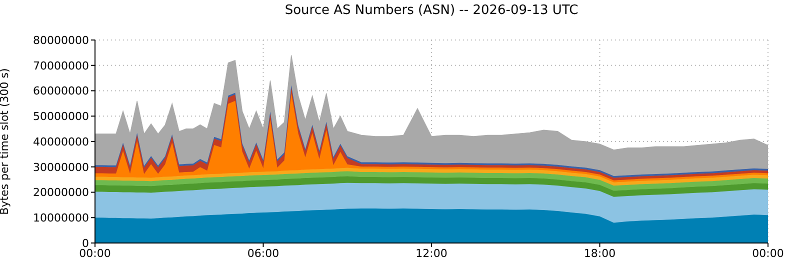  Describe the element at coordinates (5, 141) in the screenshot. I see `y-axis-title: Bytes per time slot (300 s)` at that location.